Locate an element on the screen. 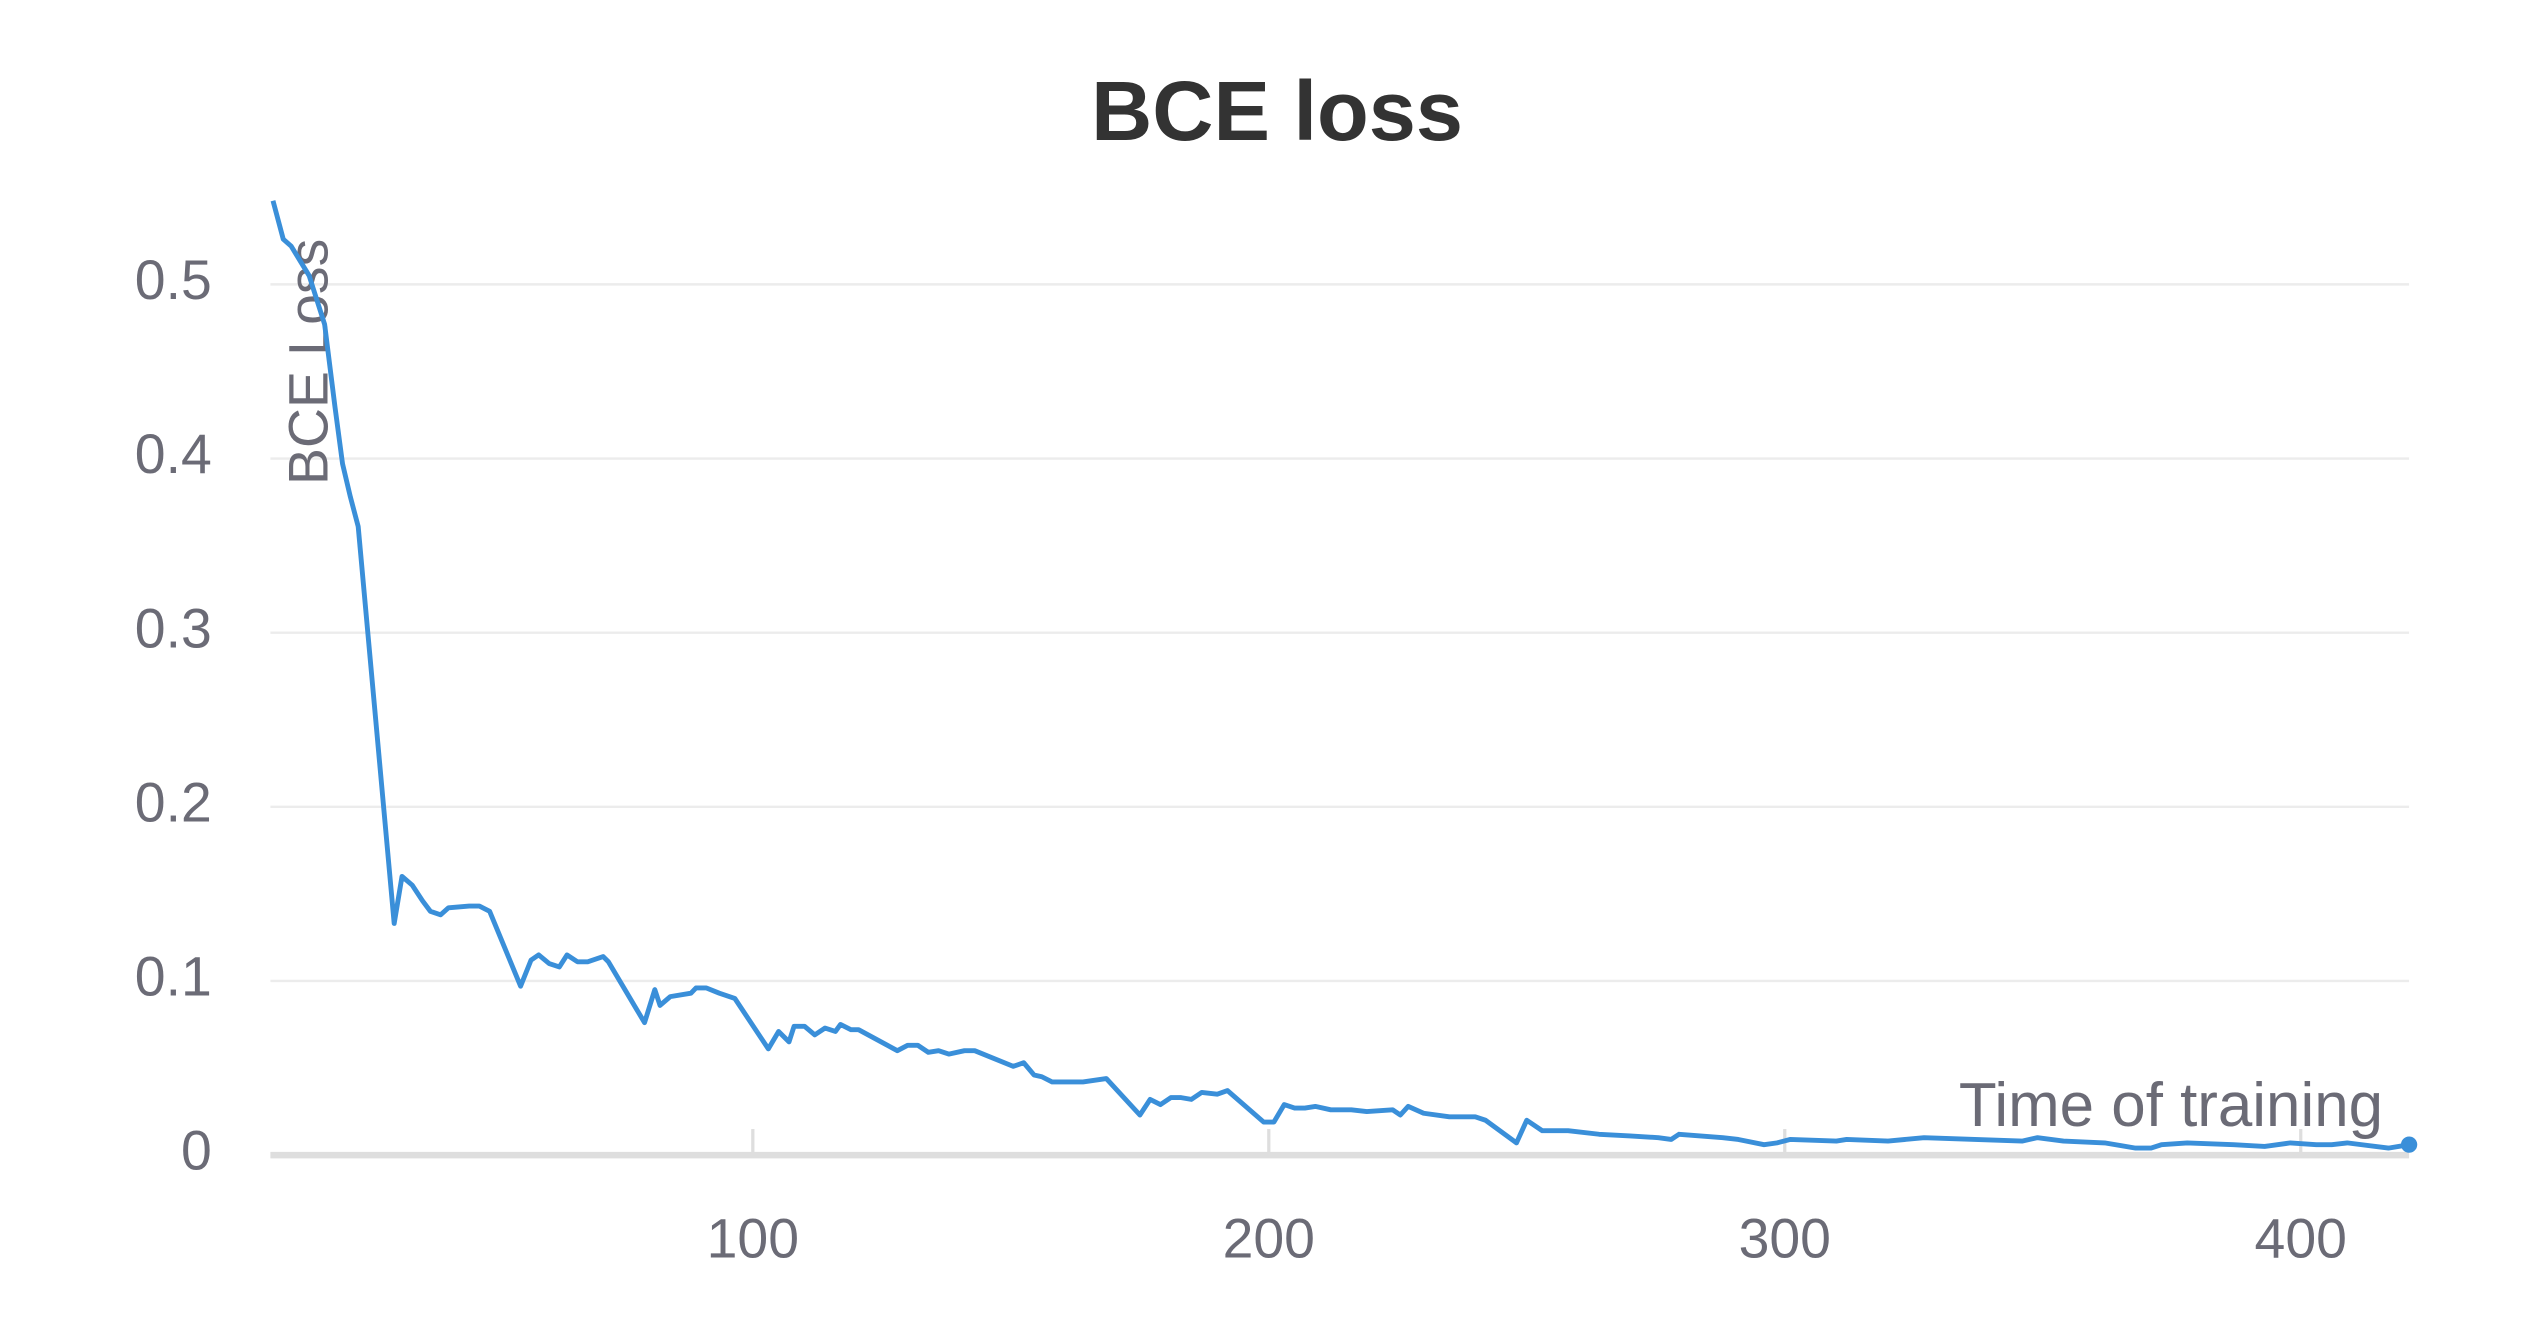 The height and width of the screenshot is (1328, 2528). x-tick-label: 200 is located at coordinates (1269, 1239).